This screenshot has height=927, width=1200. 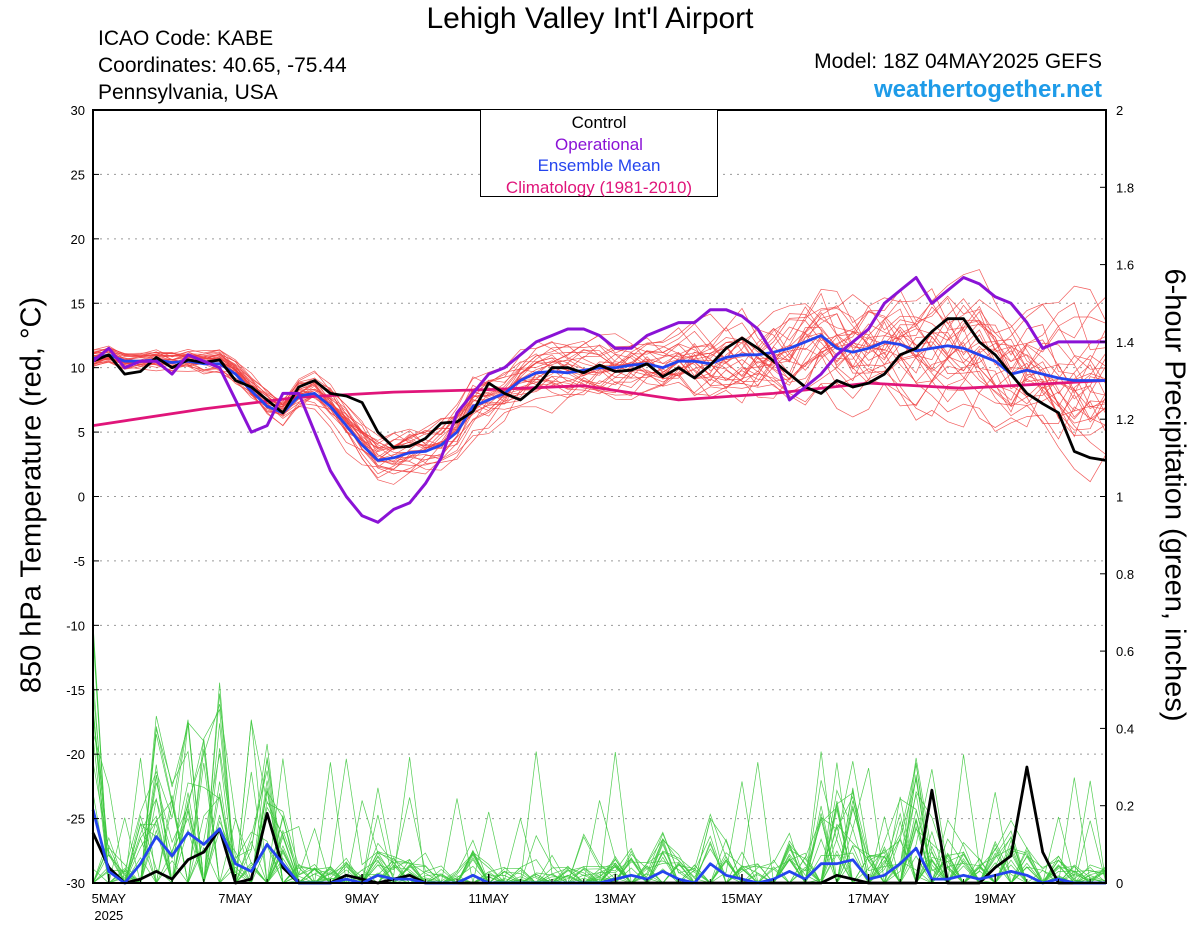 I want to click on y-tick-label: -30, so click(x=75, y=883).